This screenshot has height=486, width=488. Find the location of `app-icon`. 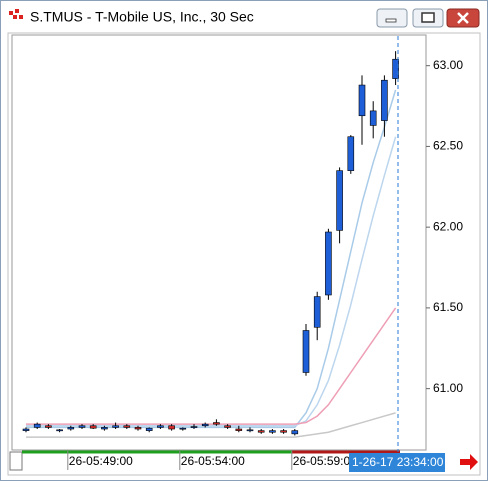

app-icon is located at coordinates (16, 14).